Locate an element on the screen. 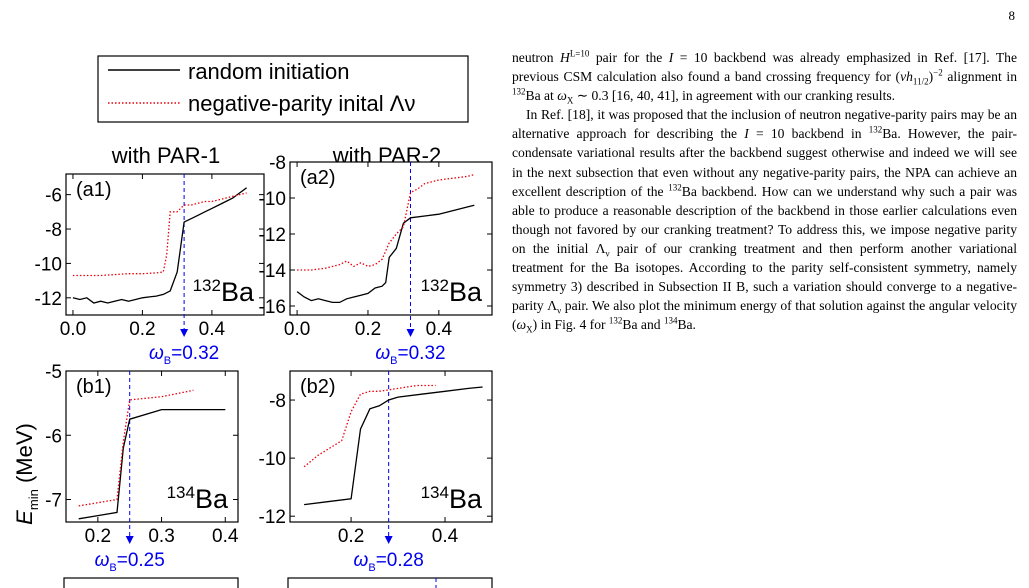 This screenshot has height=588, width=1029. panel-b2: 0.2 0.4 -12 -10 -8 ωB=0.28 (b2) 134Ba is located at coordinates (376, 472).